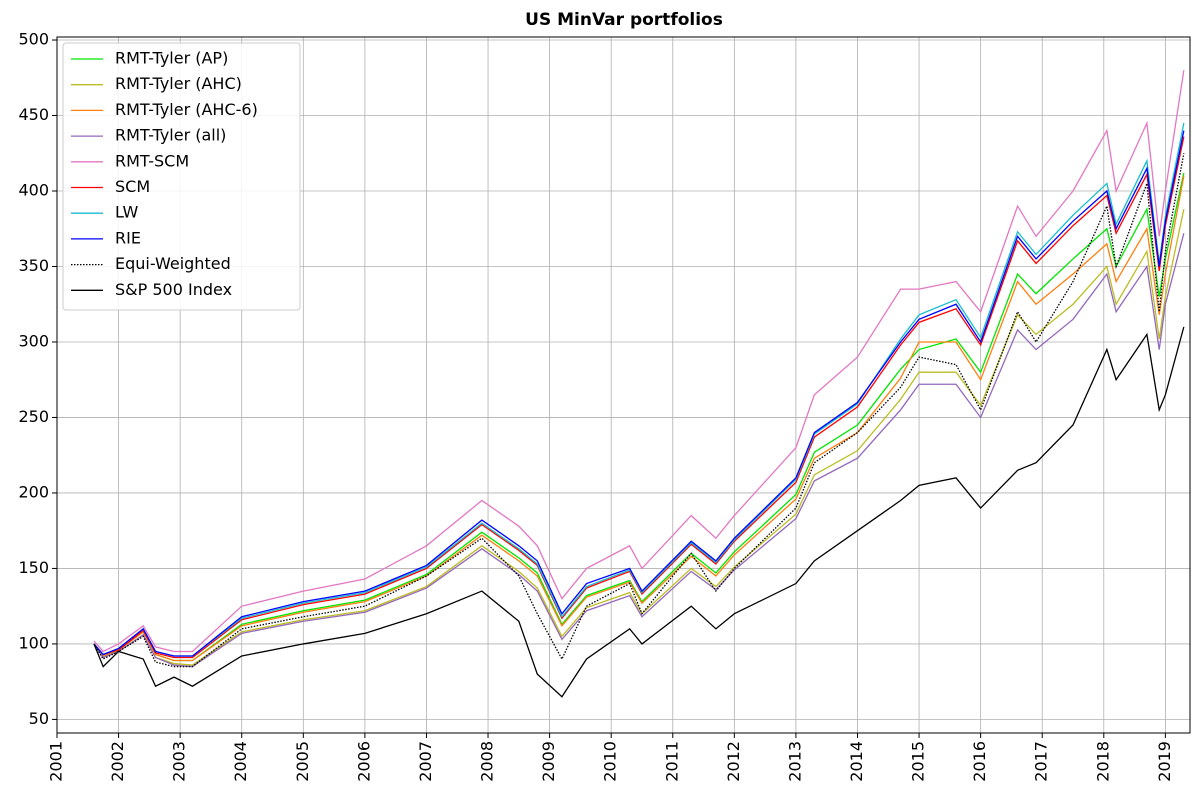  I want to click on x-tick-label: 2005, so click(302, 761).